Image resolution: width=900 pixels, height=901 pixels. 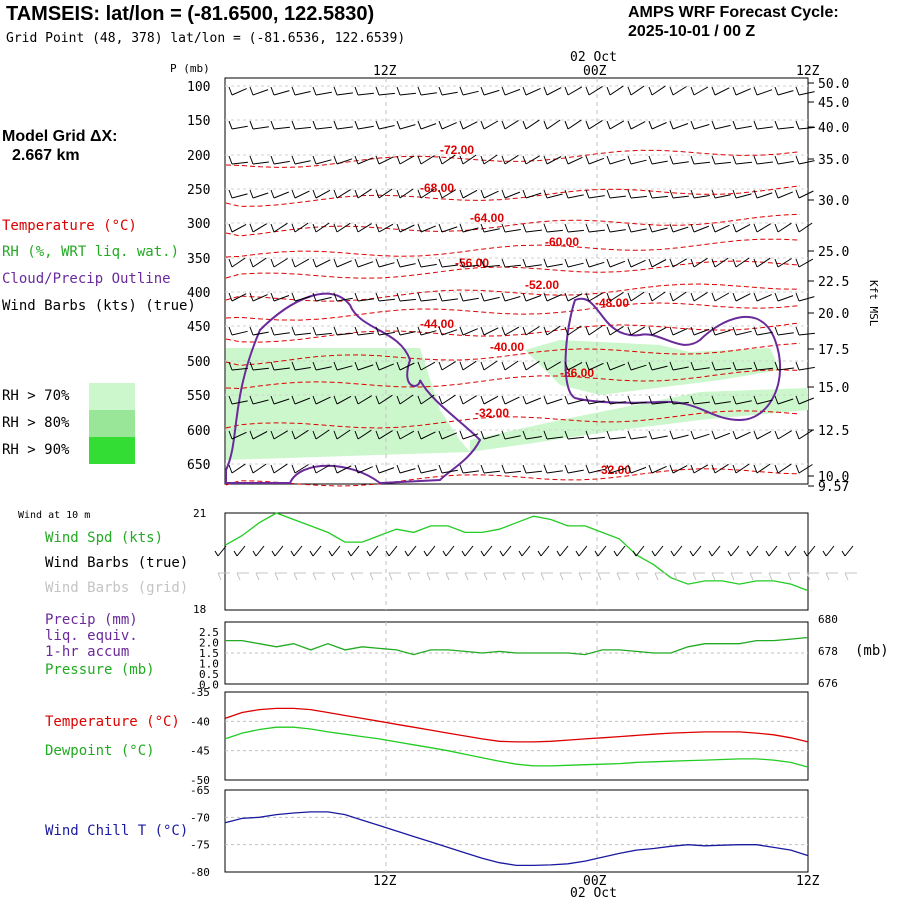 What do you see at coordinates (209, 664) in the screenshot?
I see `precip-tick-3: 1.0` at bounding box center [209, 664].